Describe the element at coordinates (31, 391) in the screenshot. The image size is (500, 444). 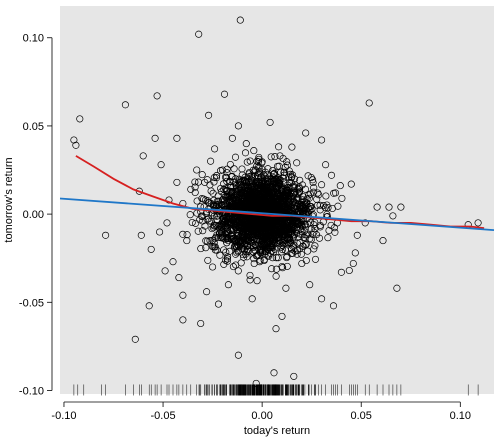
I see `y-tick-label: -0.10` at that location.